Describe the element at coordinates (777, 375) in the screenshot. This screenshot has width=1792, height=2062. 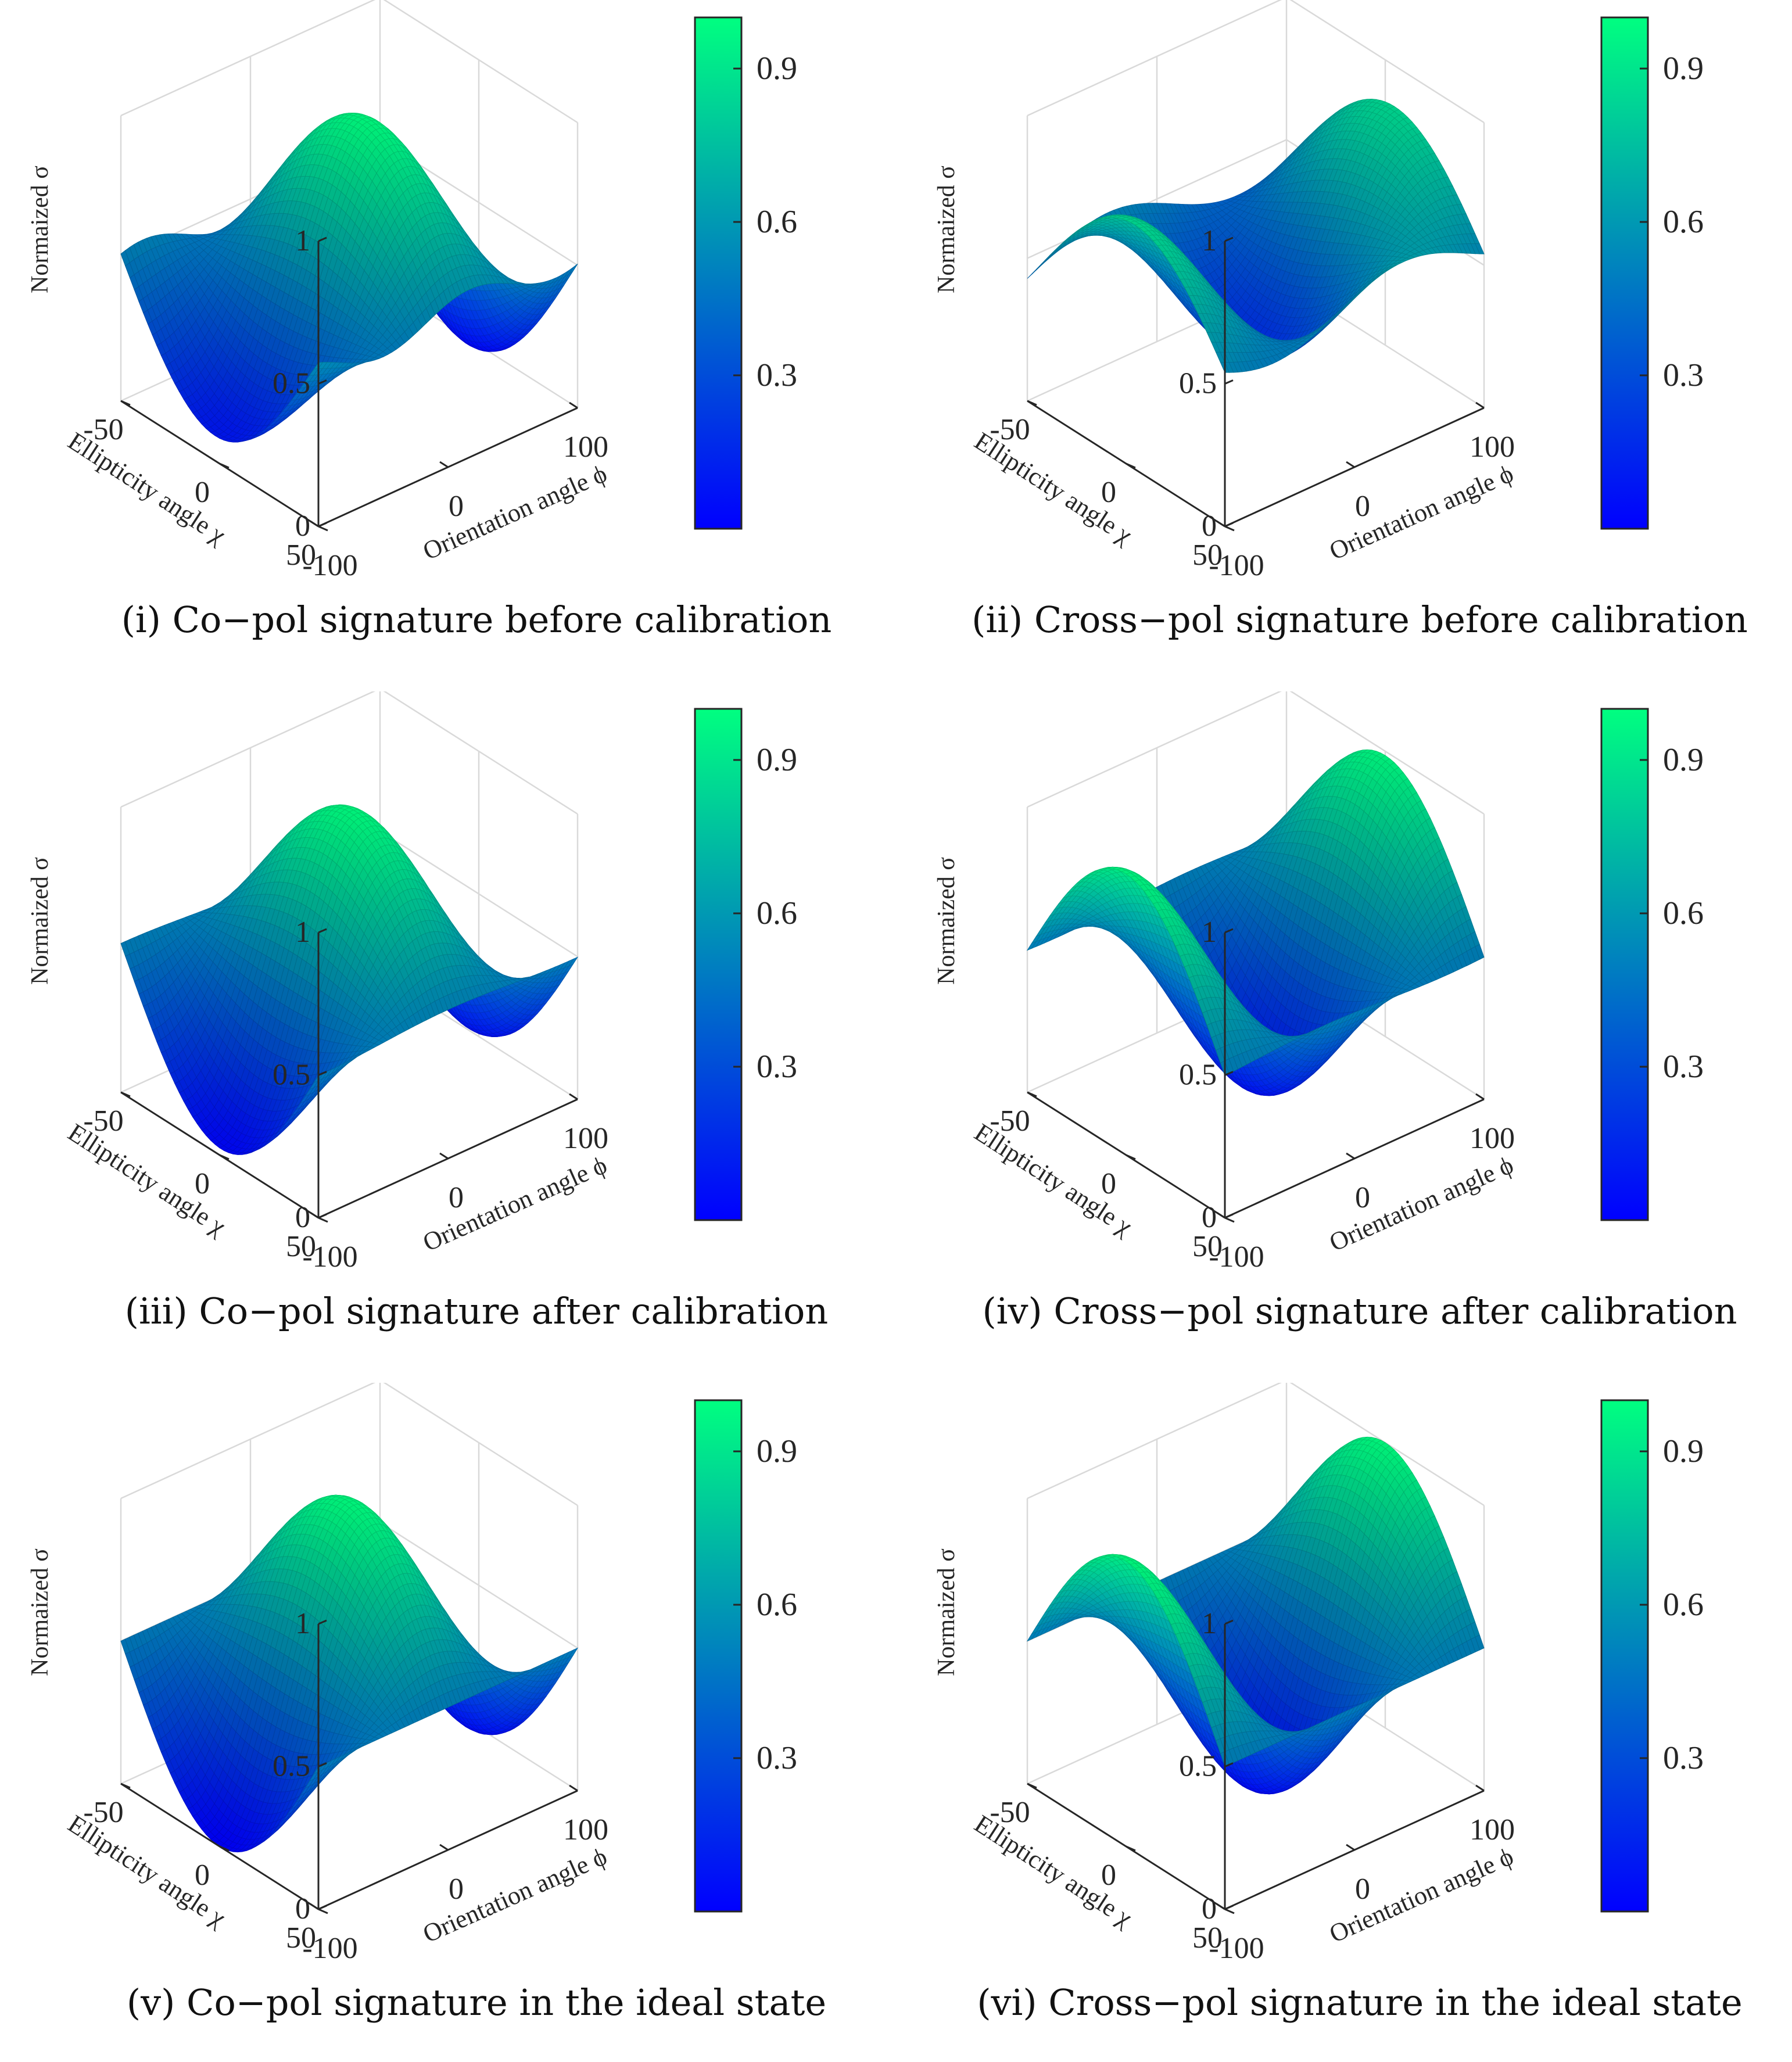
I see `colorbar-tick-label: 0.3` at that location.